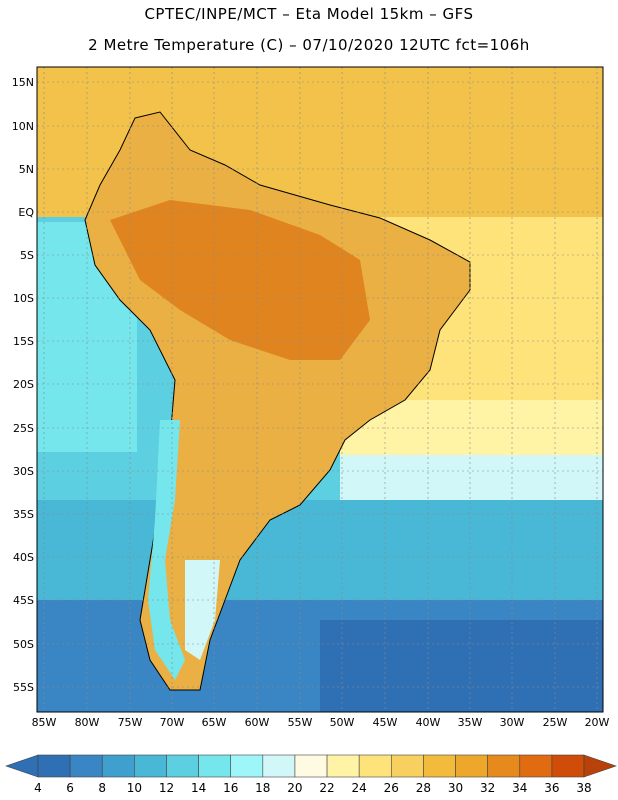  What do you see at coordinates (23, 126) in the screenshot?
I see `lat-label: 10N` at bounding box center [23, 126].